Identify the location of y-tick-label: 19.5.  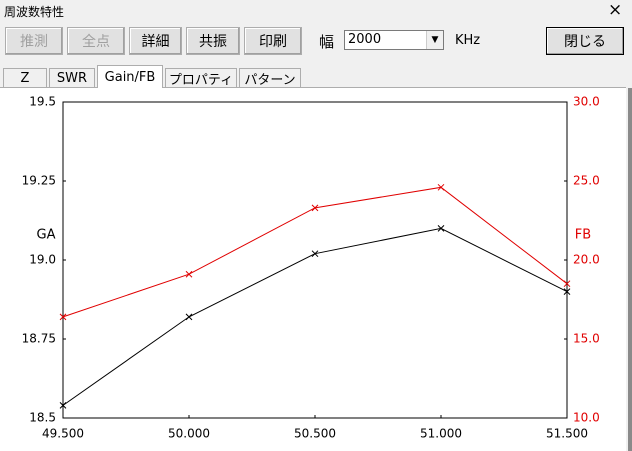
(42, 102).